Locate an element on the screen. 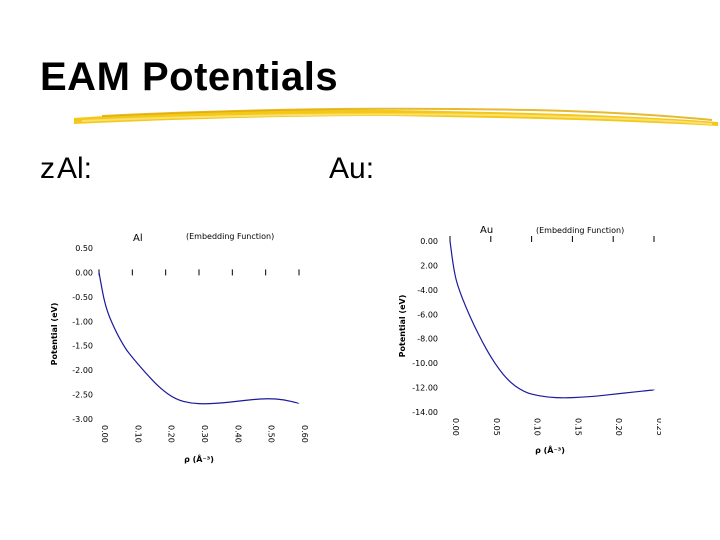  highlighter-stroke is located at coordinates (396, 116).